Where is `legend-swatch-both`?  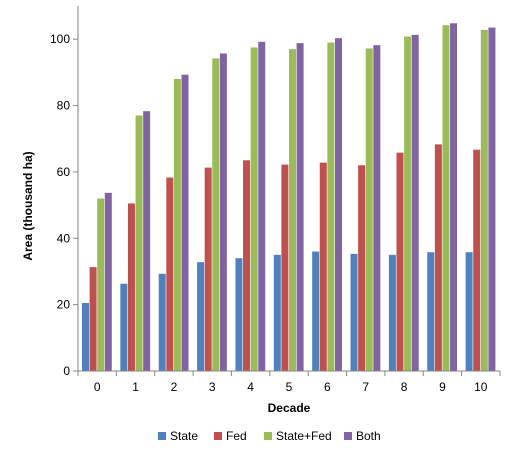 legend-swatch-both is located at coordinates (348, 436).